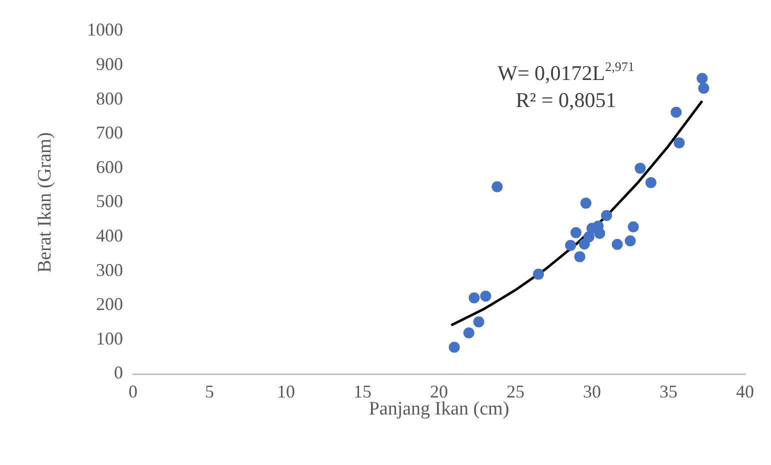 This screenshot has height=465, width=771. I want to click on x-tick-label: 30, so click(592, 392).